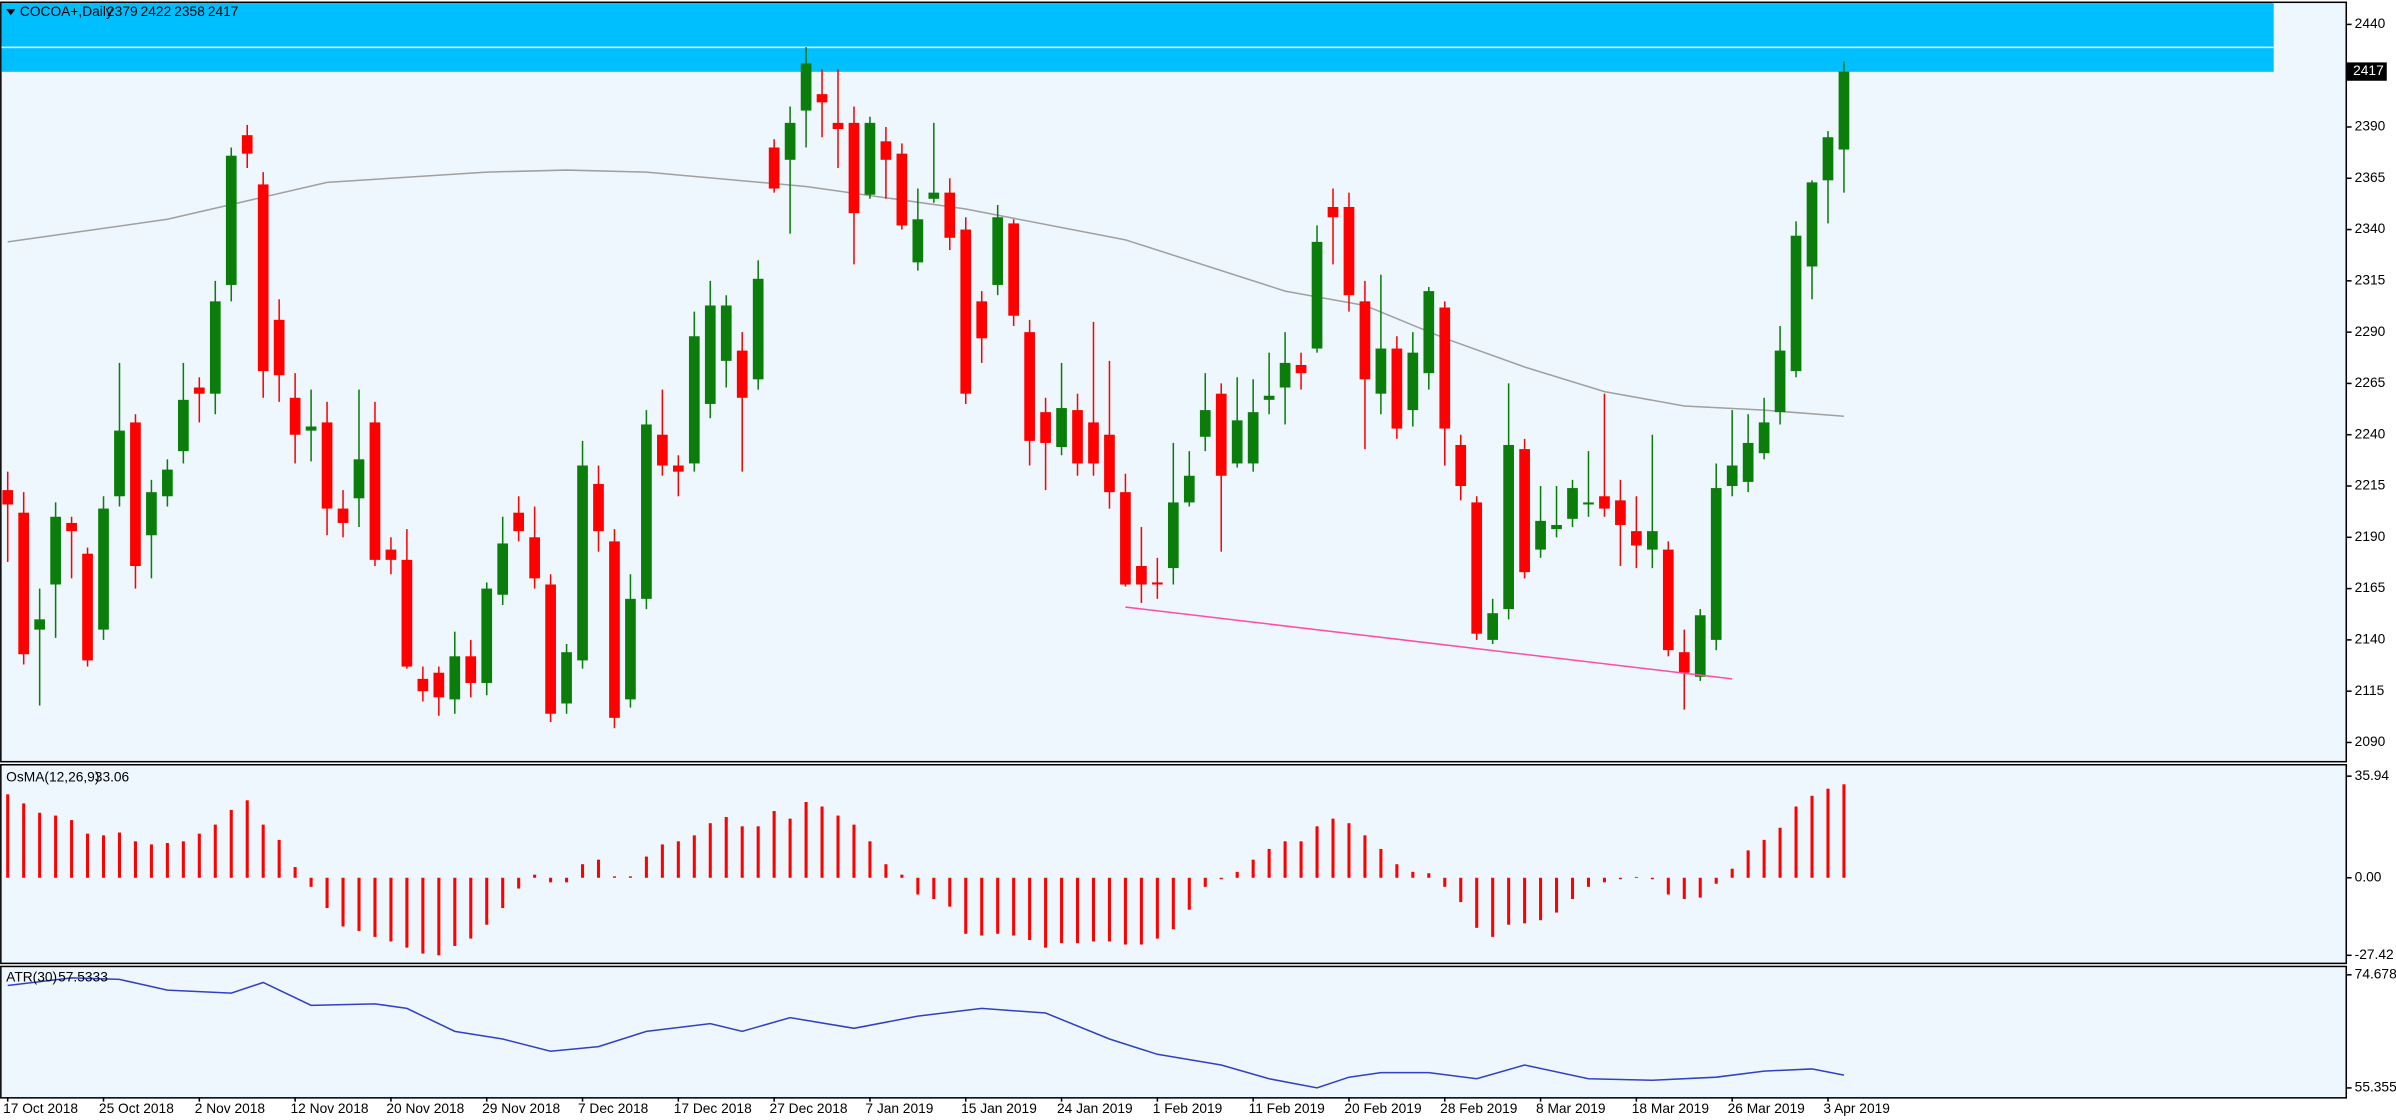  Describe the element at coordinates (1137, 37) in the screenshot. I see `highlight-zone` at that location.